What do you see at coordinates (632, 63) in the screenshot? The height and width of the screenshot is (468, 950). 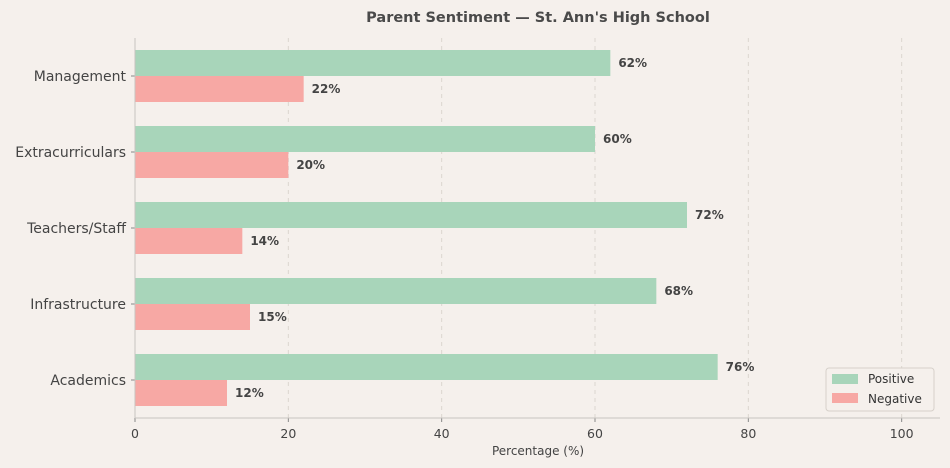 I see `value-label-positive-management: 62%` at bounding box center [632, 63].